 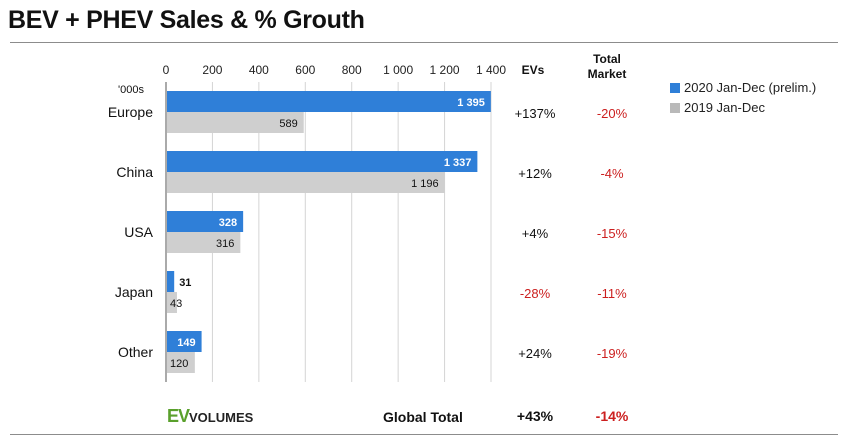 What do you see at coordinates (305, 70) in the screenshot?
I see `x-tick-label: 600` at bounding box center [305, 70].